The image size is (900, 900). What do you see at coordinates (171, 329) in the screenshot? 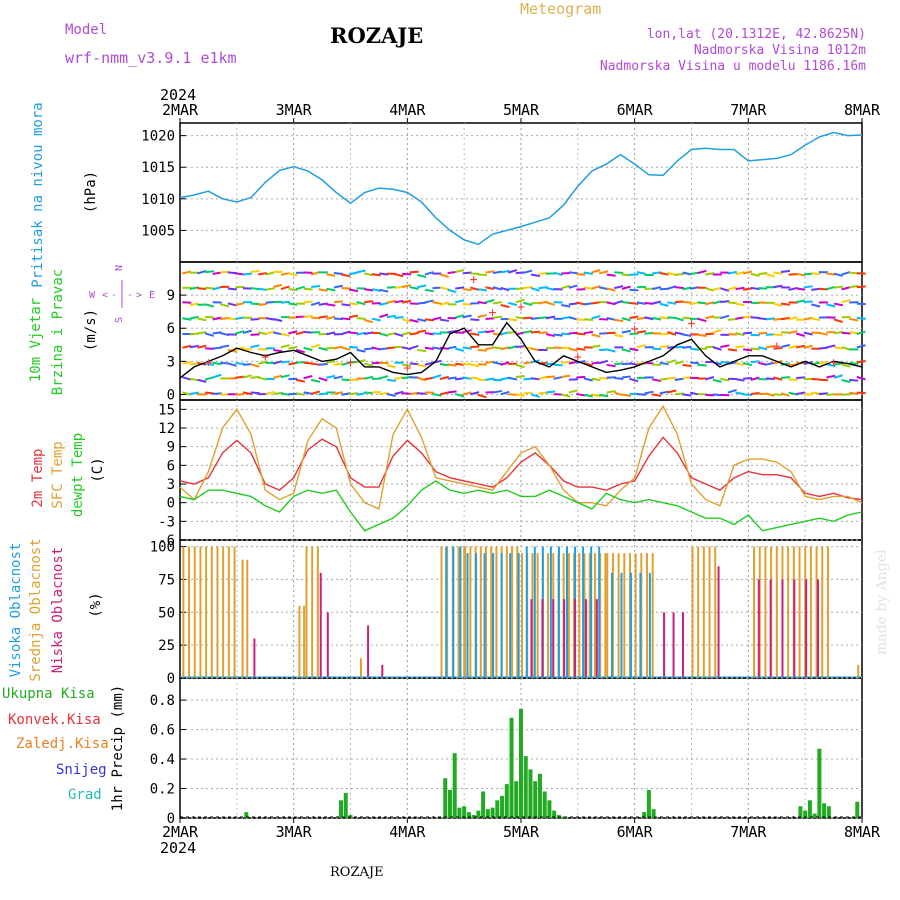
I see `y-tick-label: 6` at bounding box center [171, 329].